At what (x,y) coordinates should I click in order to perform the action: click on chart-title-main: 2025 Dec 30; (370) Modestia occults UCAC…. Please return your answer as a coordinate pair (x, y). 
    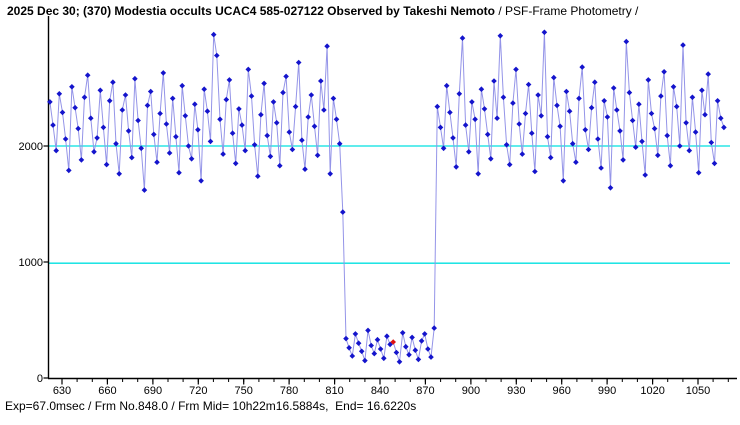
    Looking at the image, I should click on (251, 11).